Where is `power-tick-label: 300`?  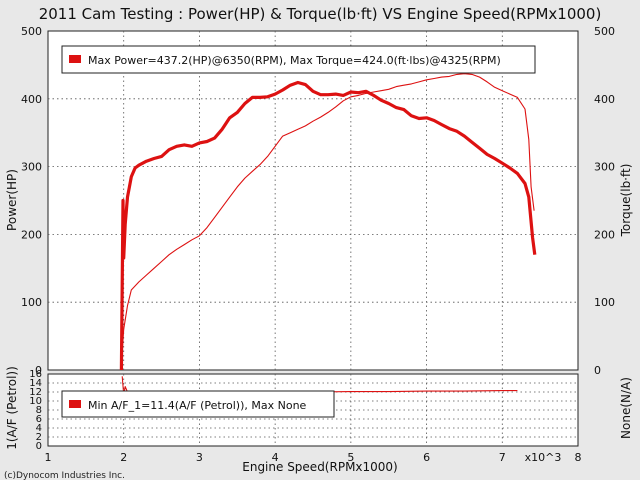
power-tick-label: 300 is located at coordinates (31, 167).